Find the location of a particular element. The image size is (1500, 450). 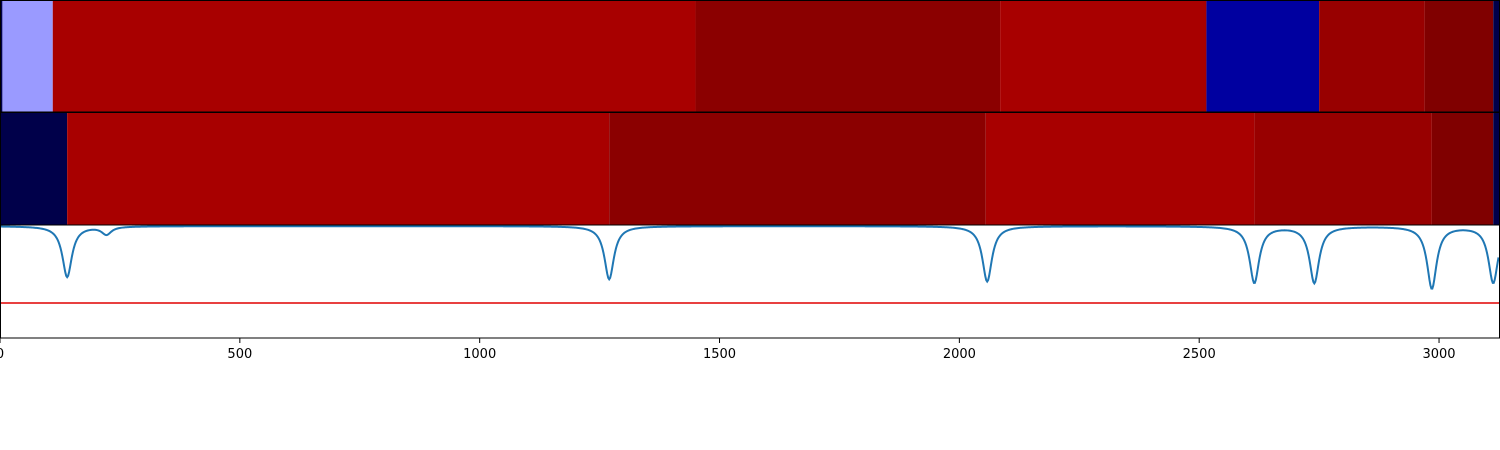

x-axis: 0 500 1000 1500 2000 2500 3000 is located at coordinates (728, 350).